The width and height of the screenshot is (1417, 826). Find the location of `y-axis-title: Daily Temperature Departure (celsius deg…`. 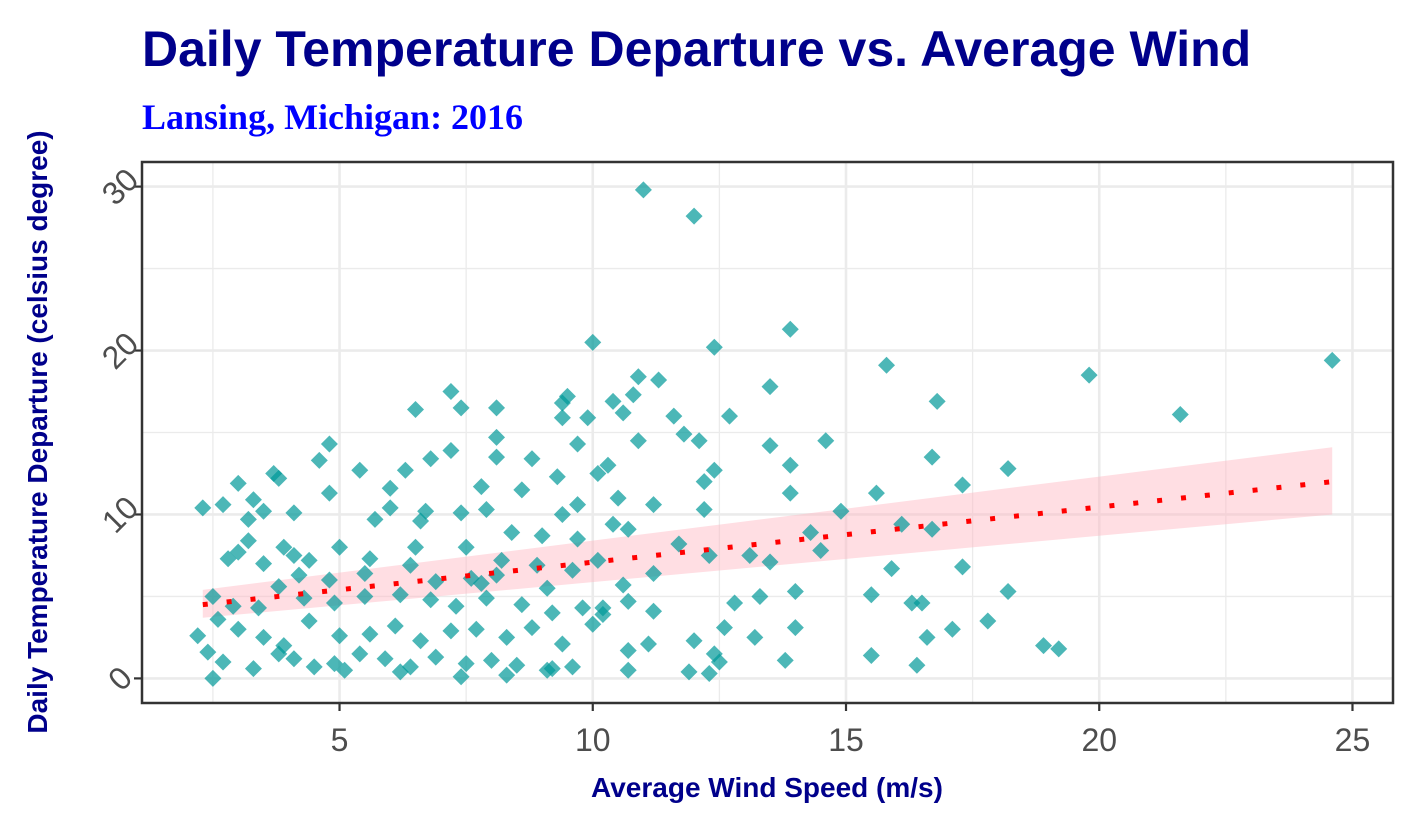

y-axis-title: Daily Temperature Departure (celsius deg… is located at coordinates (37, 431).